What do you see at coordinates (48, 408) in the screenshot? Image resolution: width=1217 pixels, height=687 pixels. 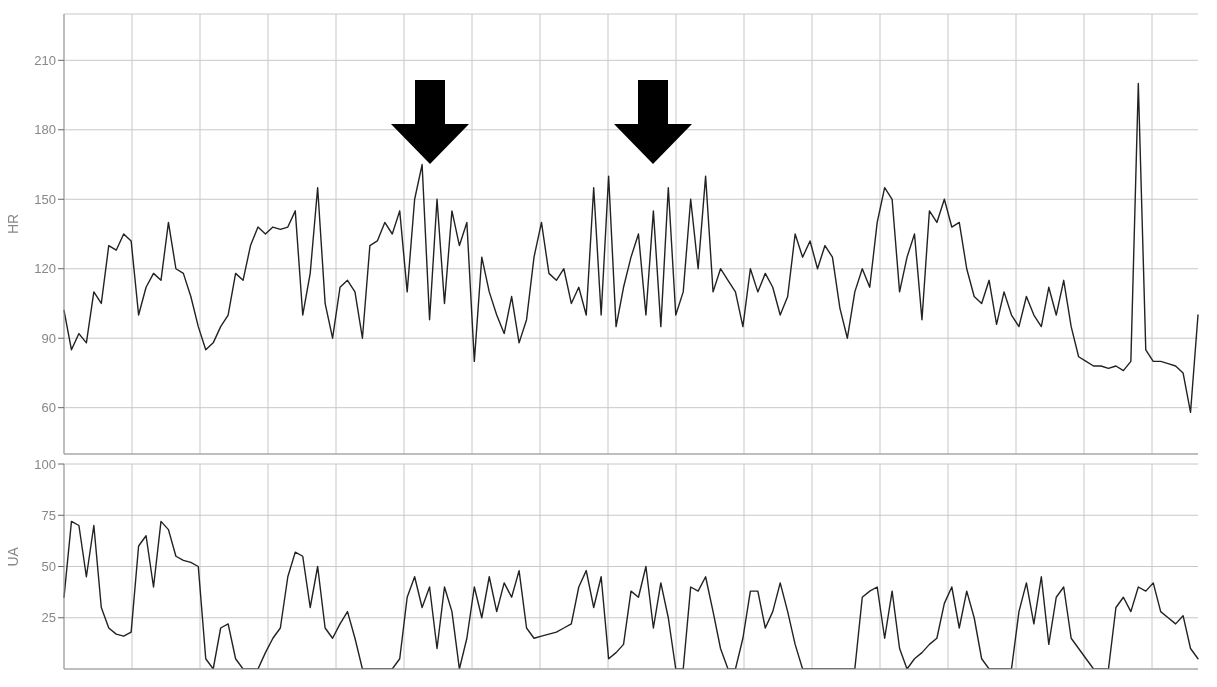 I see `y-tick-label: 60` at bounding box center [48, 408].